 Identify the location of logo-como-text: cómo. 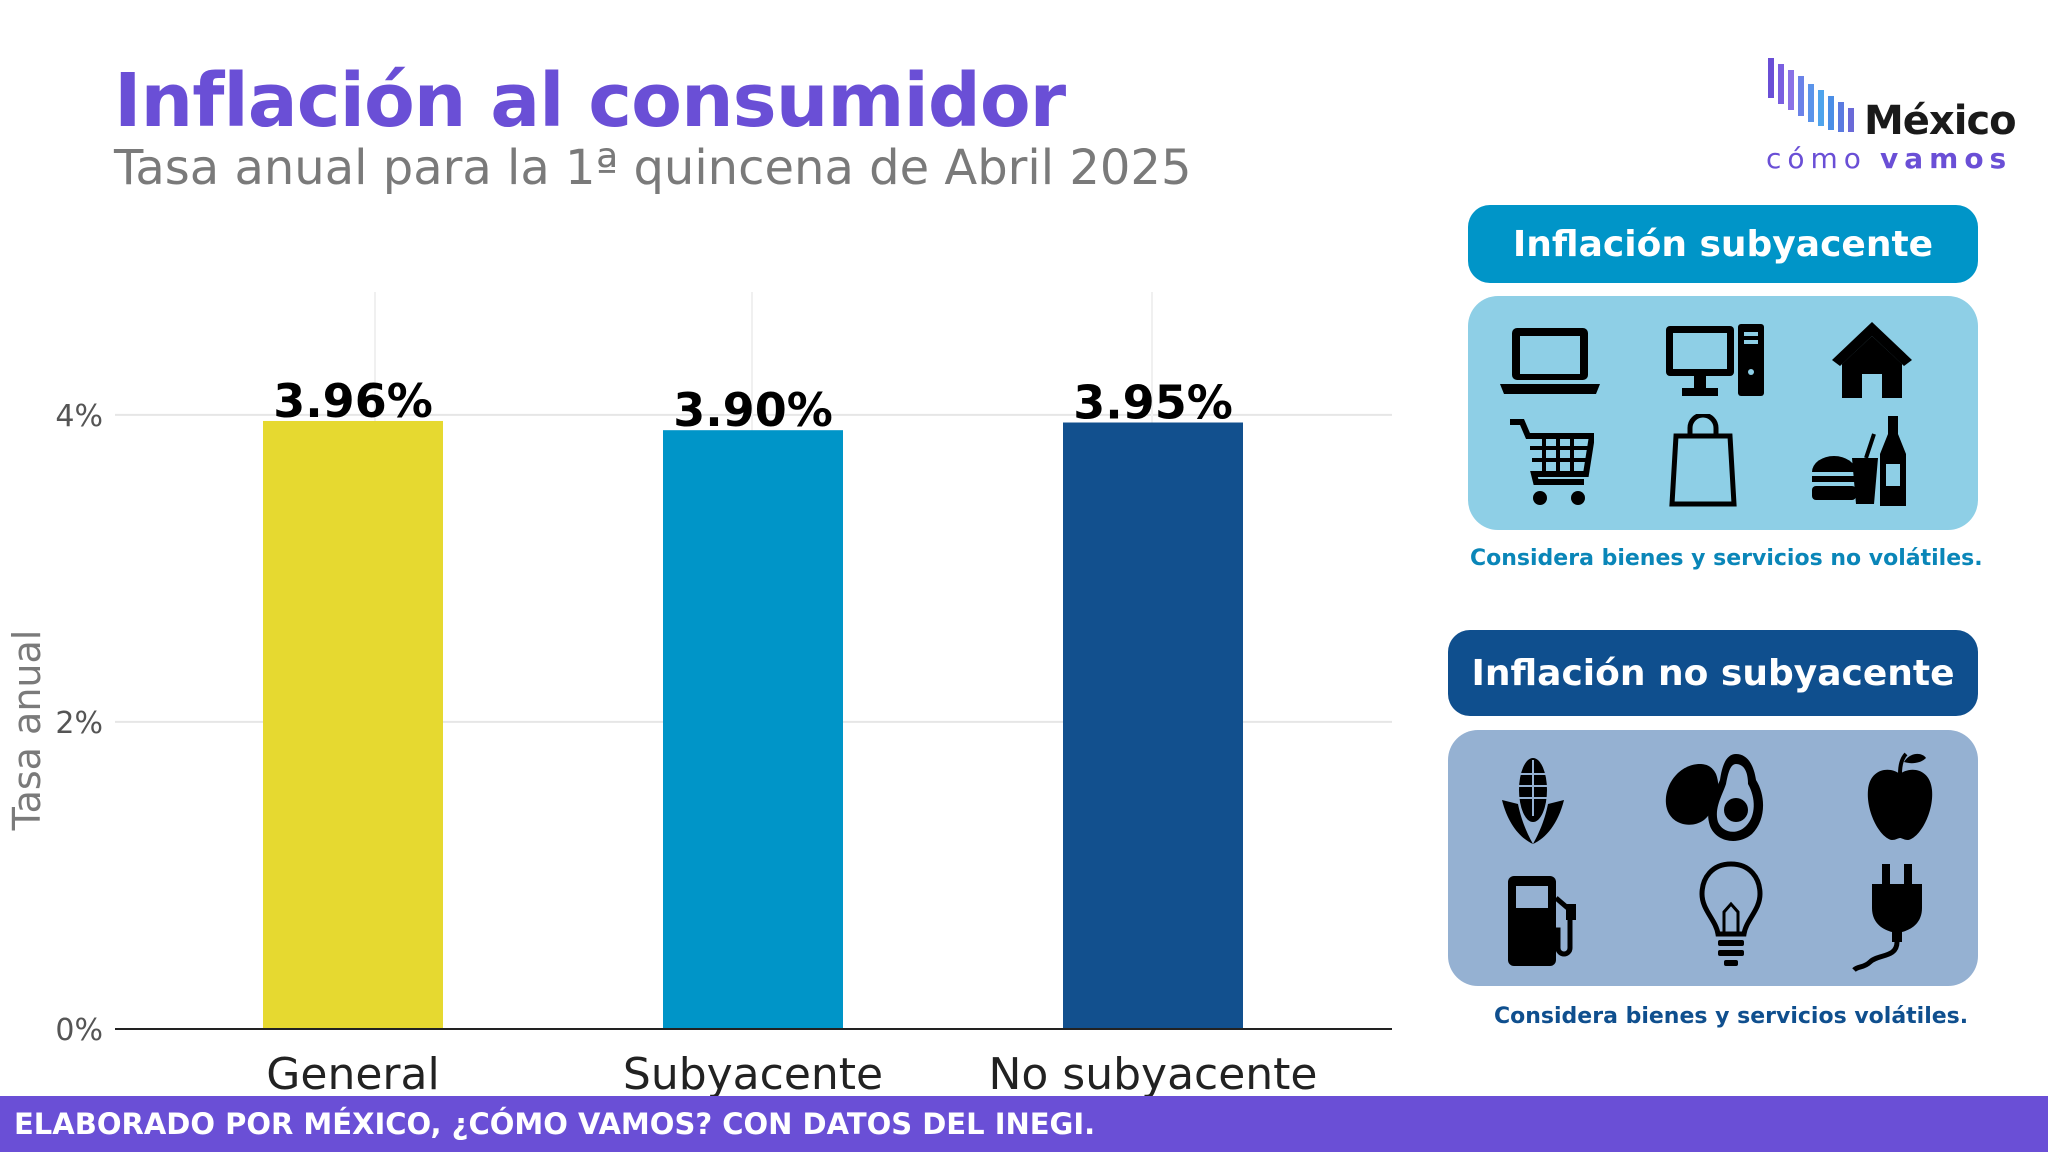
(1816, 158).